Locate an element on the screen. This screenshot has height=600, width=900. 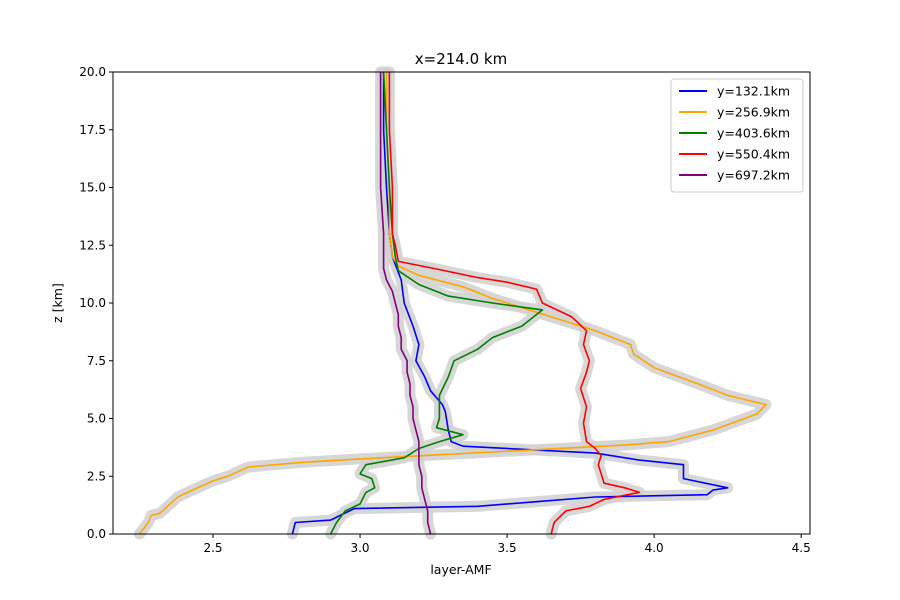
x-tick-label-4: 4.5 is located at coordinates (801, 548).